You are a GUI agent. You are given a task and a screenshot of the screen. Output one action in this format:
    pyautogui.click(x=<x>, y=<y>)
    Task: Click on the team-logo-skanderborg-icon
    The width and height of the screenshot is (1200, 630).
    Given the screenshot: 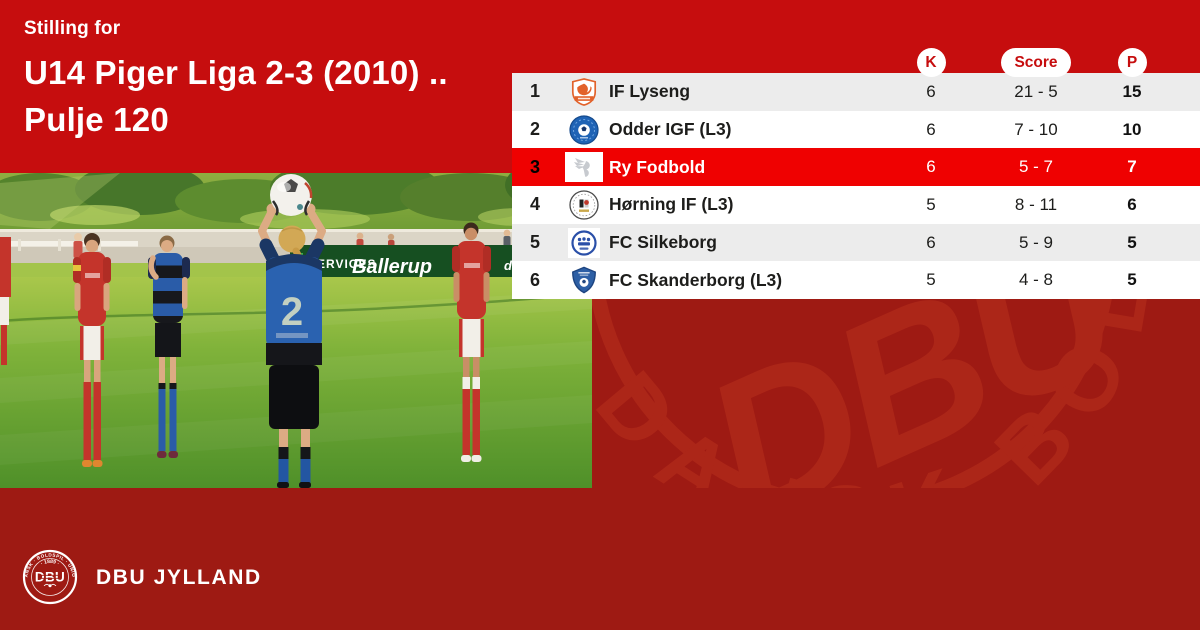 What is the action you would take?
    pyautogui.click(x=583, y=280)
    